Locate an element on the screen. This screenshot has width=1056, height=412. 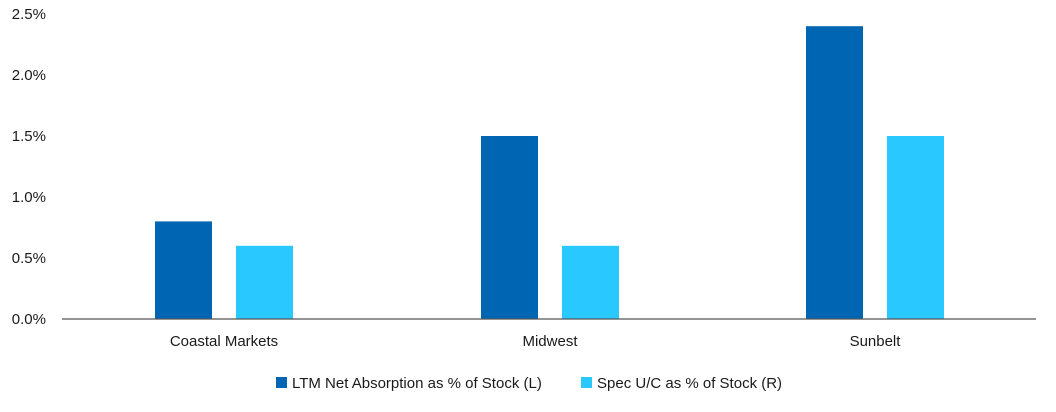
x-axis-labels: Coastal Markets Midwest Sunbelt is located at coordinates (535, 341).